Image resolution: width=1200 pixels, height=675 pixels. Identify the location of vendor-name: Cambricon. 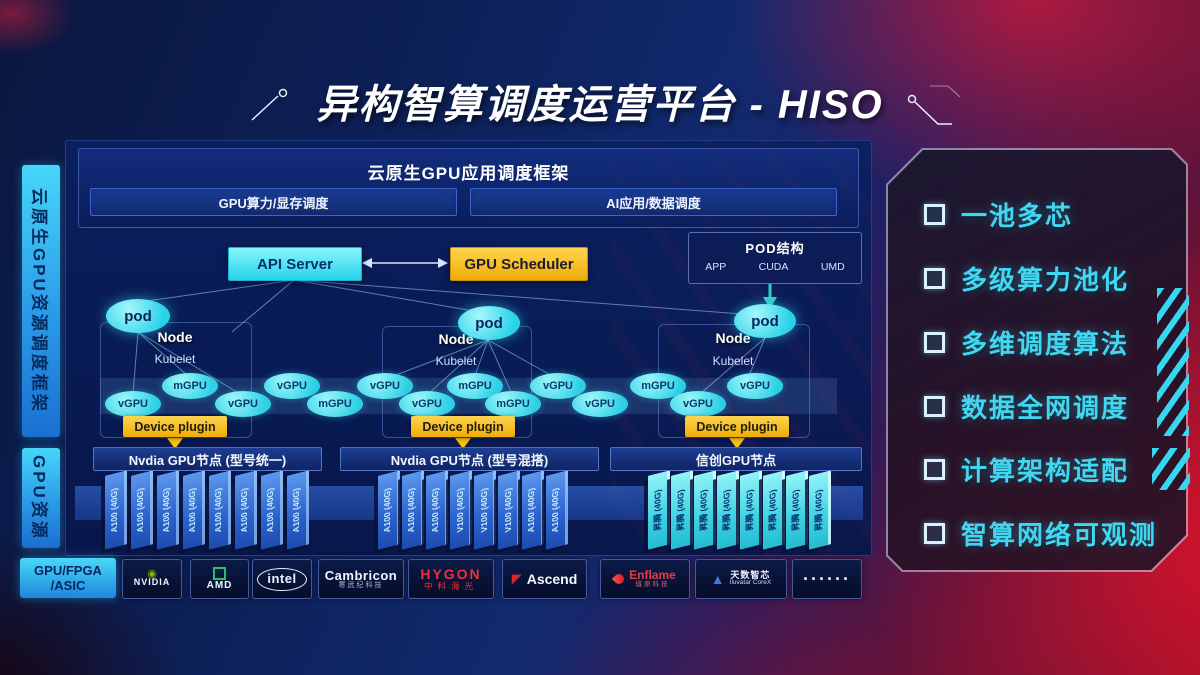
(361, 575).